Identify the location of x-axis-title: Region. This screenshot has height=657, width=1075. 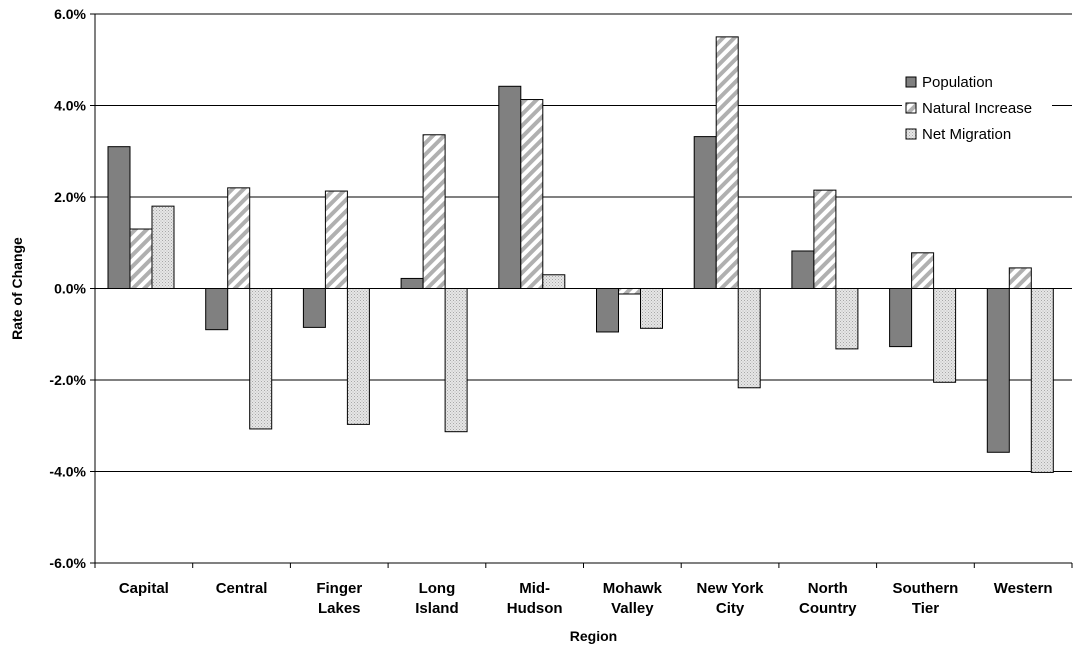
(593, 636).